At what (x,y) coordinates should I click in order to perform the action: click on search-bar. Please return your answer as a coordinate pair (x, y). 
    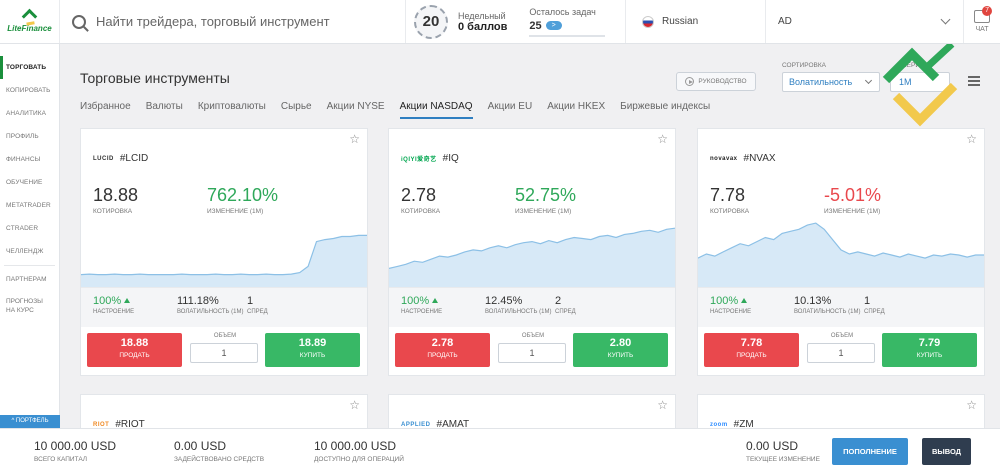
    Looking at the image, I should click on (233, 21).